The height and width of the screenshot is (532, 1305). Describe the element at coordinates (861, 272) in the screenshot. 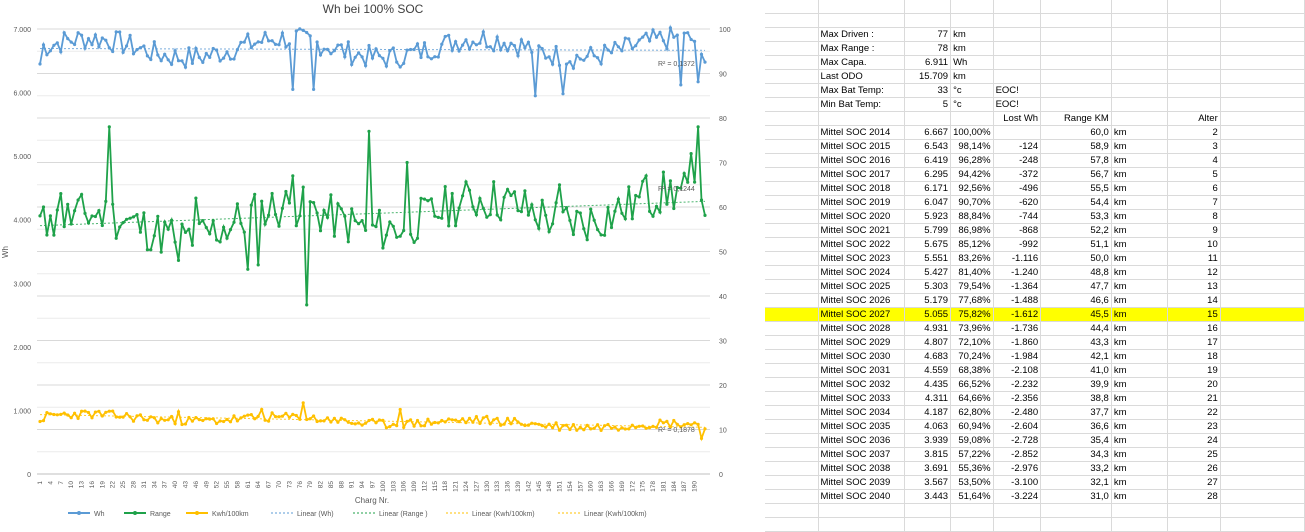

I see `row-label: Mittel SOC 2024` at that location.